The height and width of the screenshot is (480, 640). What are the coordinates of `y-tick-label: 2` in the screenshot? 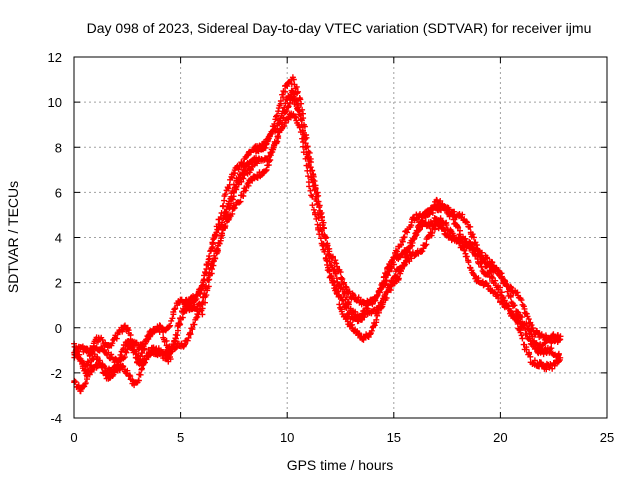 It's located at (58, 283).